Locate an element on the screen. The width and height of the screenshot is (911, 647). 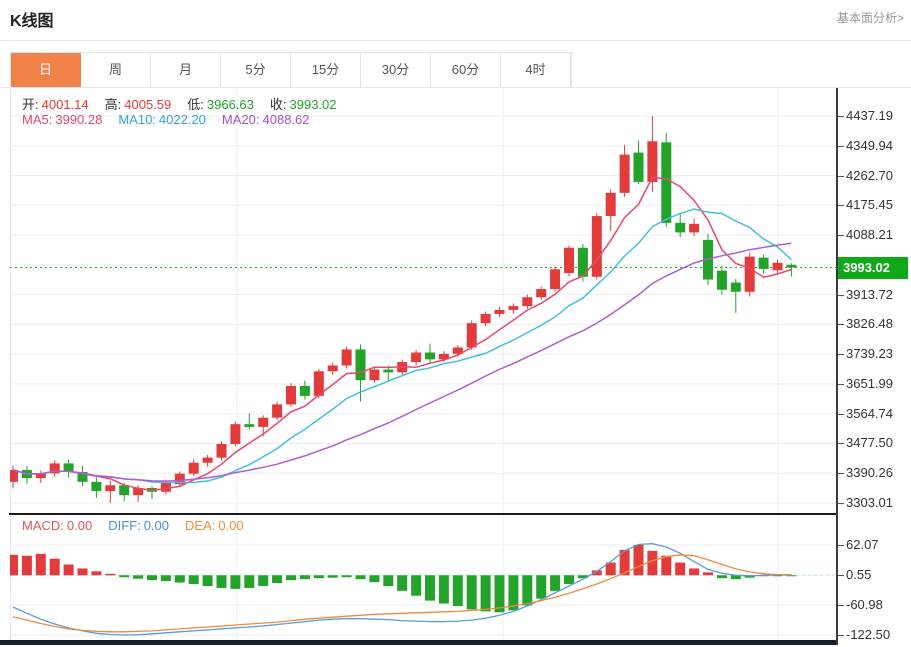
legend-item: 低: 3966.63 is located at coordinates (220, 104).